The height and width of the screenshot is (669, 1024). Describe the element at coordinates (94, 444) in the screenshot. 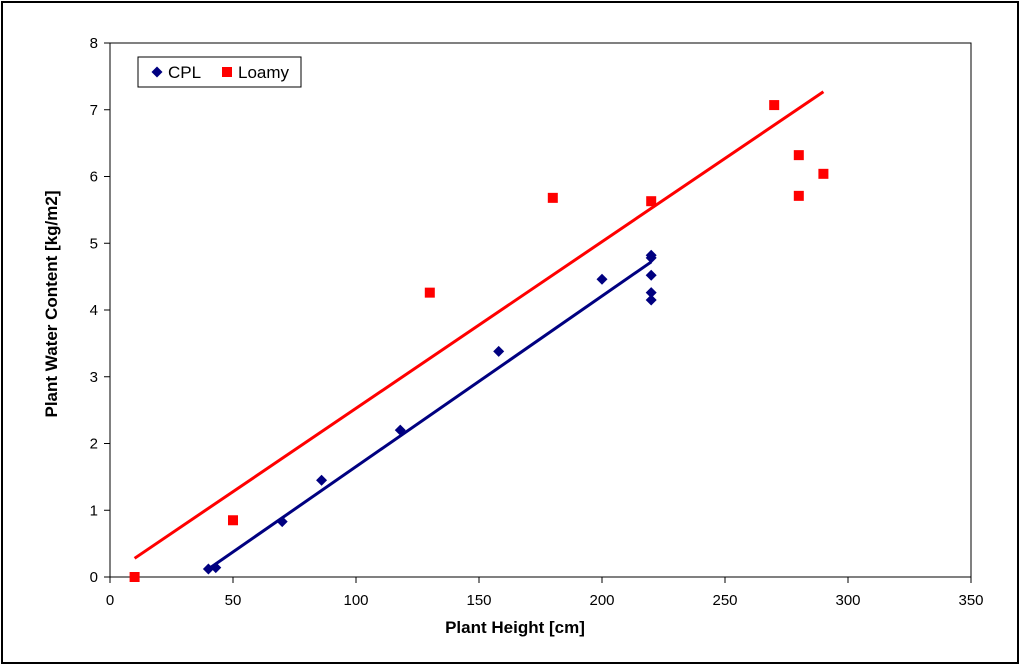

I see `y-tick-label: 2` at that location.